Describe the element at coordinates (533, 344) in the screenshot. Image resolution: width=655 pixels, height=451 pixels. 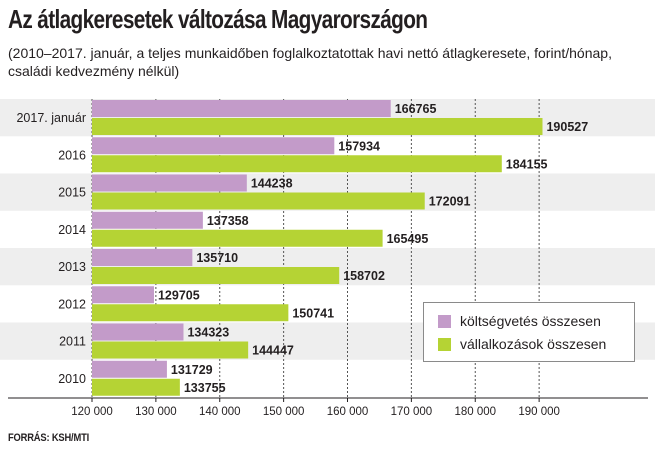
I see `legend-label-vallalkozasok: vállalkozások összesen` at that location.